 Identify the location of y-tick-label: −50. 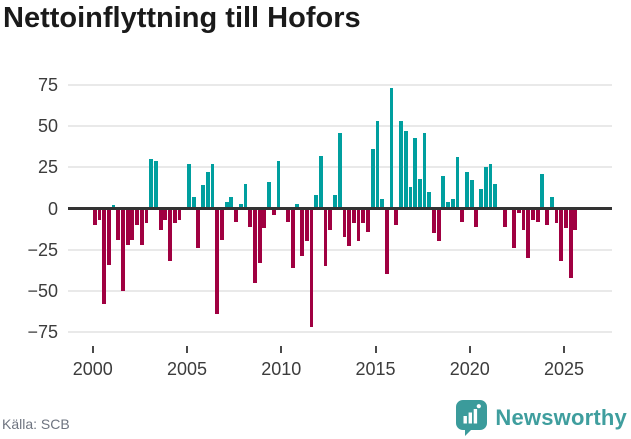
(42, 290).